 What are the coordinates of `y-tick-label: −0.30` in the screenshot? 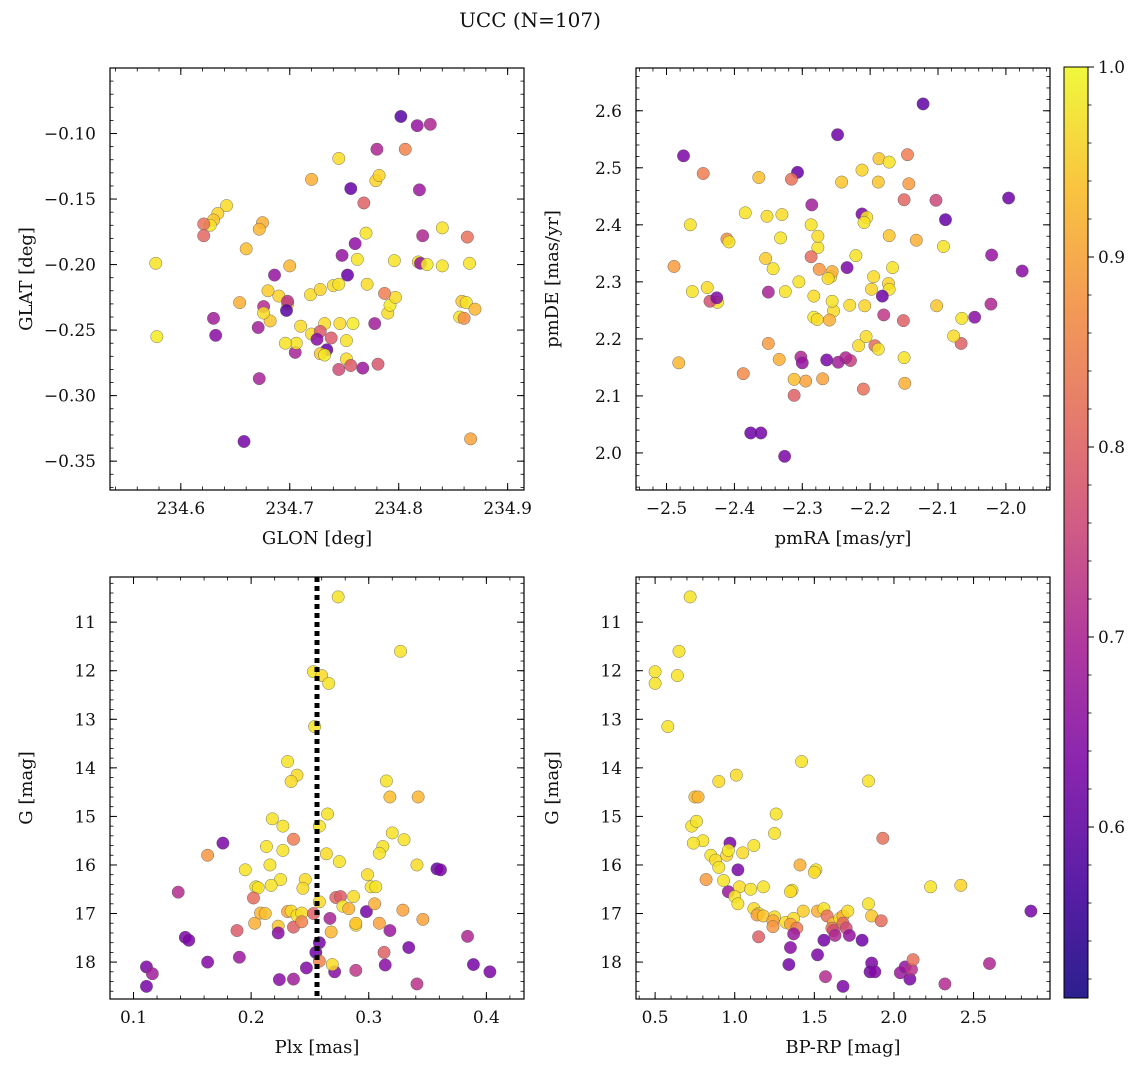 It's located at (70, 397).